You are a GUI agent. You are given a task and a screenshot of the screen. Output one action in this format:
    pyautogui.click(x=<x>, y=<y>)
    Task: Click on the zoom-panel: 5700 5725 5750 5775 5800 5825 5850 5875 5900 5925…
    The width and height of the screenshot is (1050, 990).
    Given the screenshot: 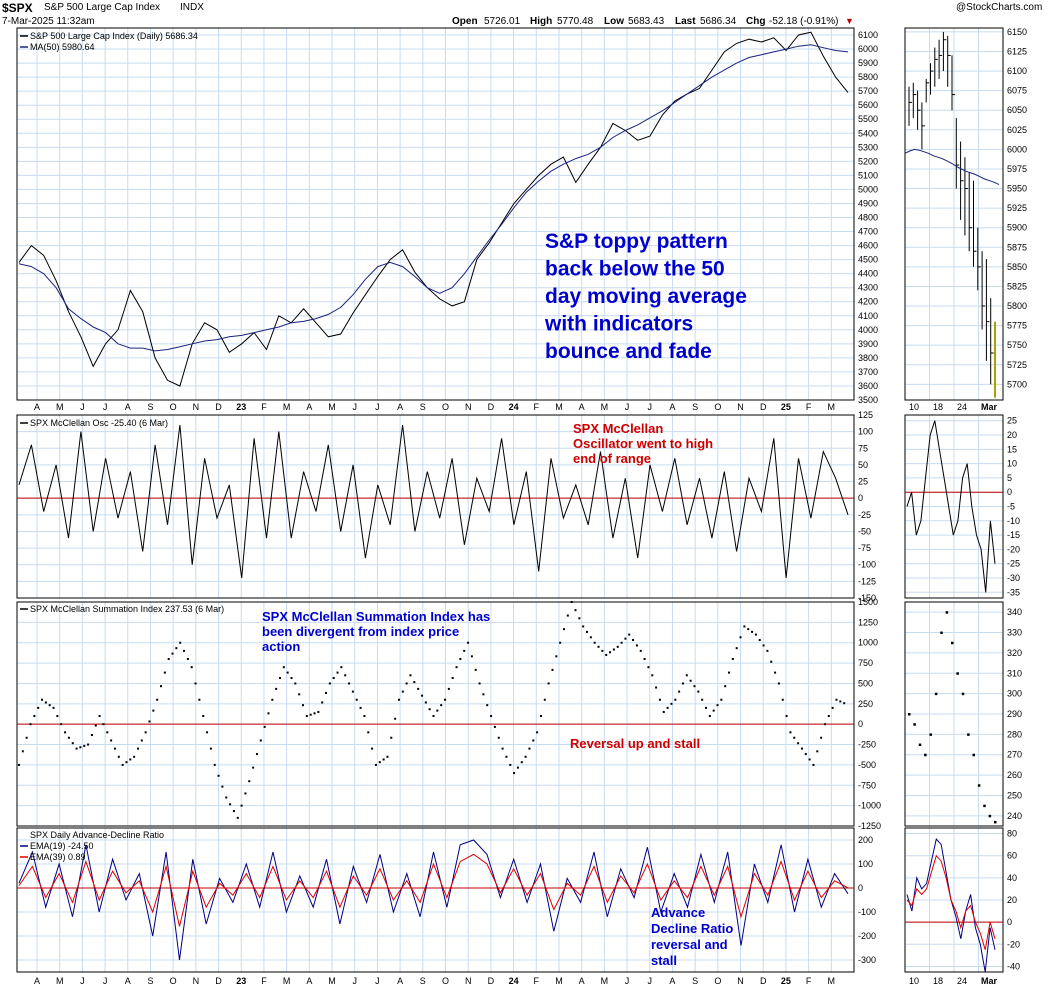 What is the action you would take?
    pyautogui.click(x=965, y=214)
    